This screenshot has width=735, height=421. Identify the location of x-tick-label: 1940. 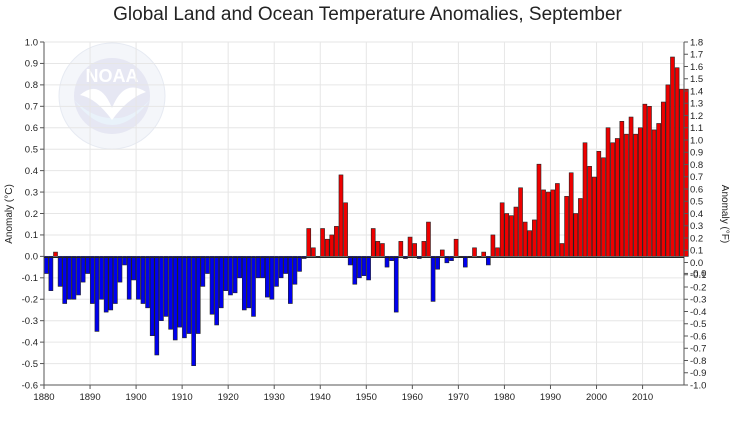
(320, 397).